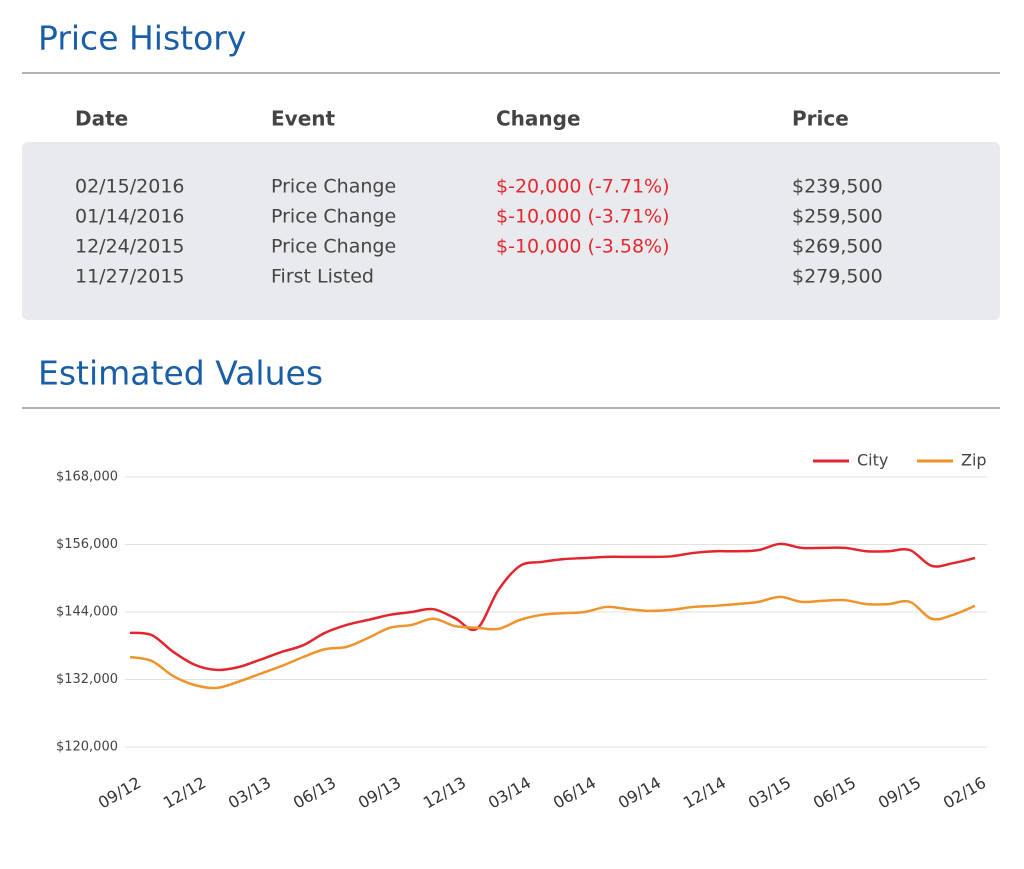 This screenshot has height=869, width=1024. What do you see at coordinates (872, 460) in the screenshot?
I see `legend-label: City` at bounding box center [872, 460].